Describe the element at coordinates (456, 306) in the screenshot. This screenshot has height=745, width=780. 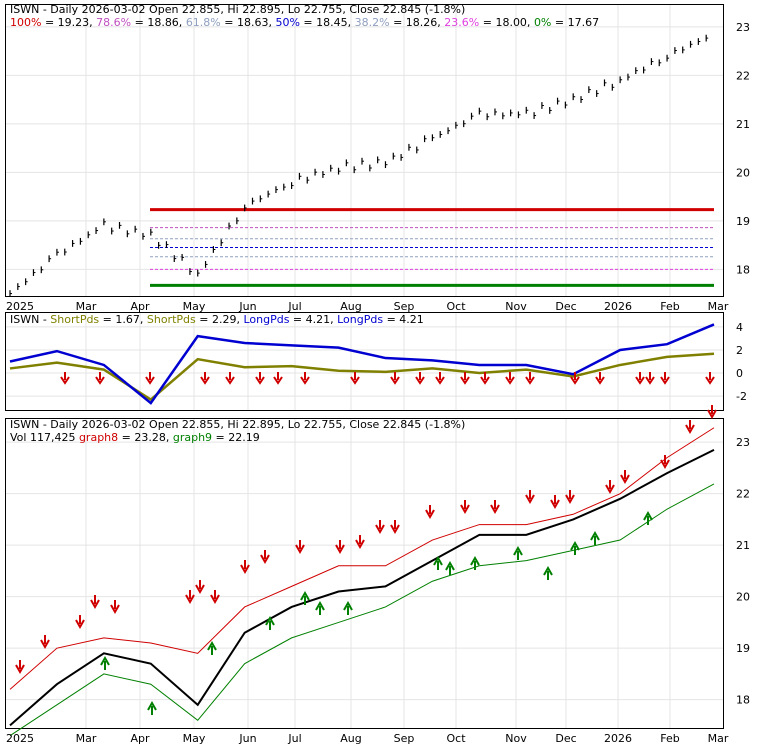
I see `x-label-top: Oct` at that location.